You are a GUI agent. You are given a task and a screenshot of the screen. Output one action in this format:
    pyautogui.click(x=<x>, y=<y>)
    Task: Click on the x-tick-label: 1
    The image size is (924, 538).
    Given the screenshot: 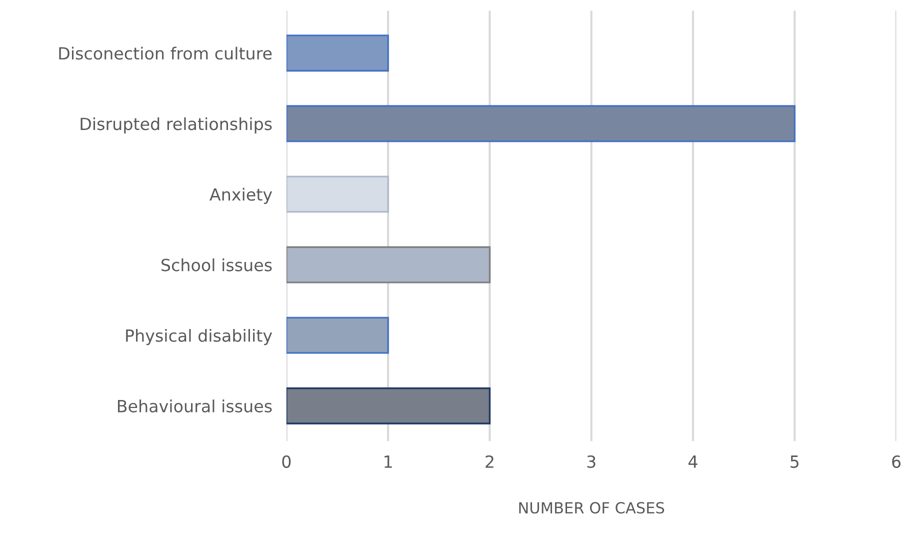 What is the action you would take?
    pyautogui.click(x=388, y=462)
    